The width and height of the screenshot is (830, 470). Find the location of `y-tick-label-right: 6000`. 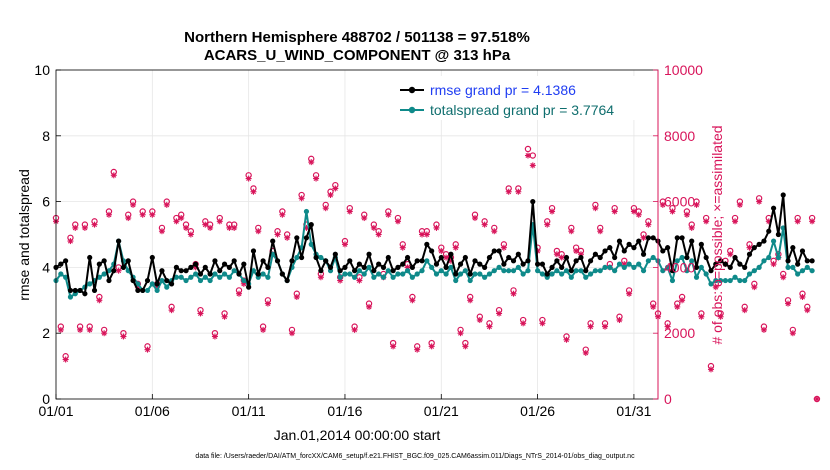

y-tick-label-right: 6000 is located at coordinates (679, 202).